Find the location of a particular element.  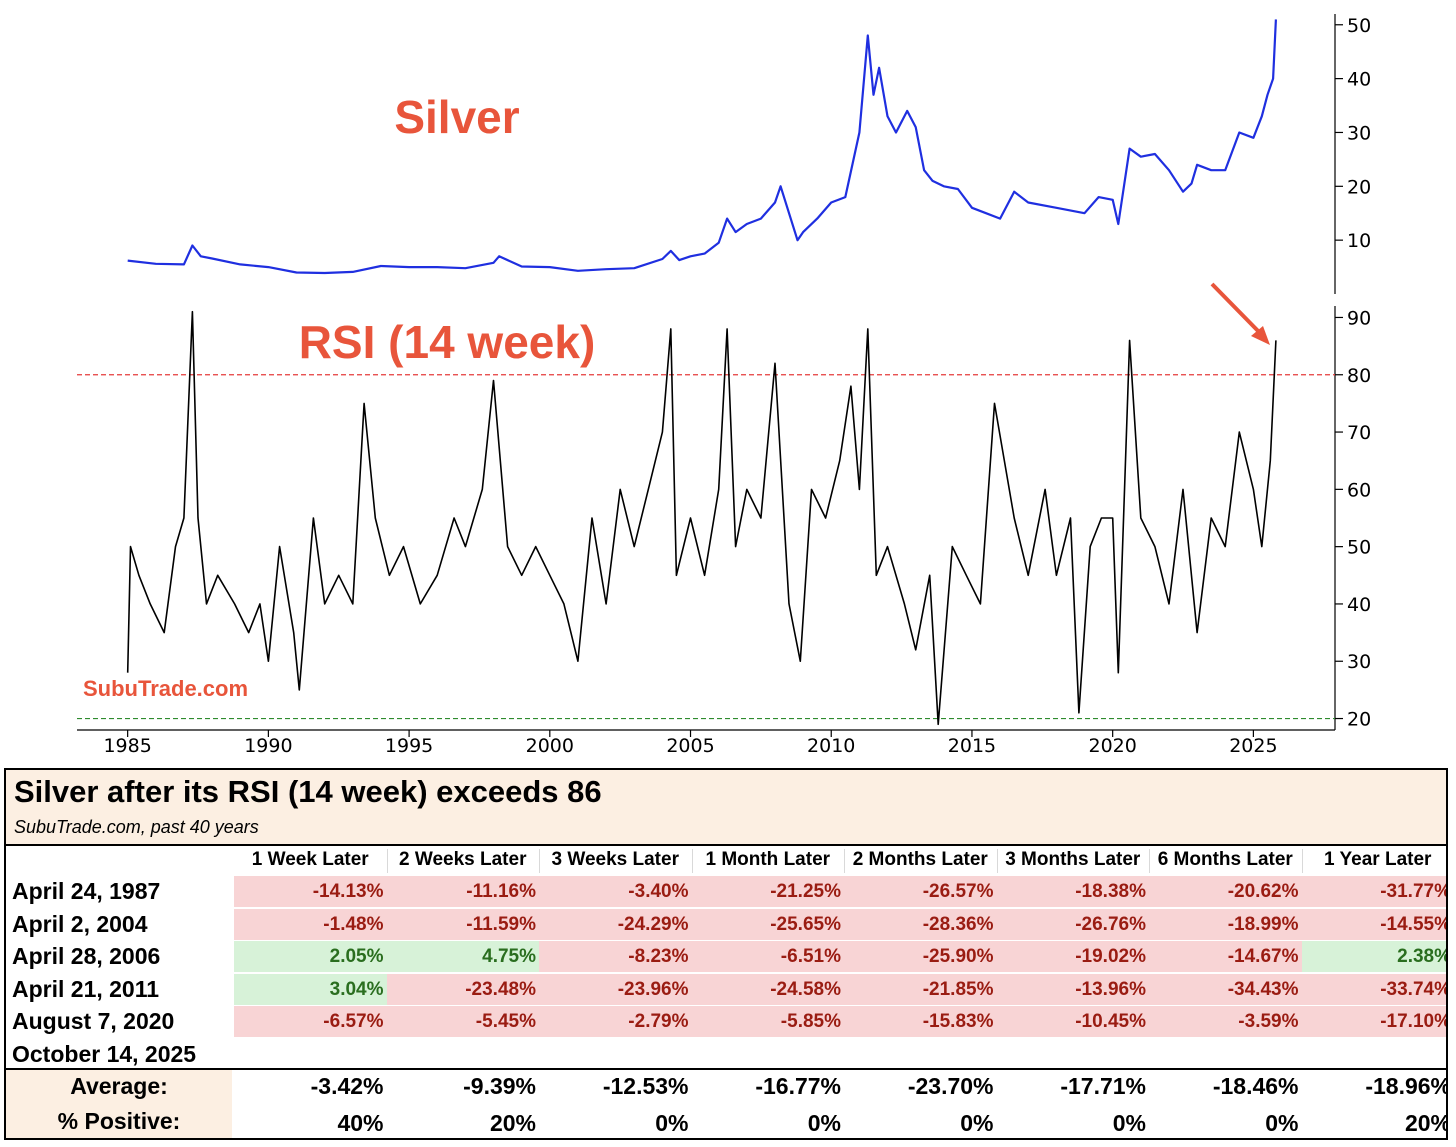

table-cell: -24.58% is located at coordinates (767, 989).